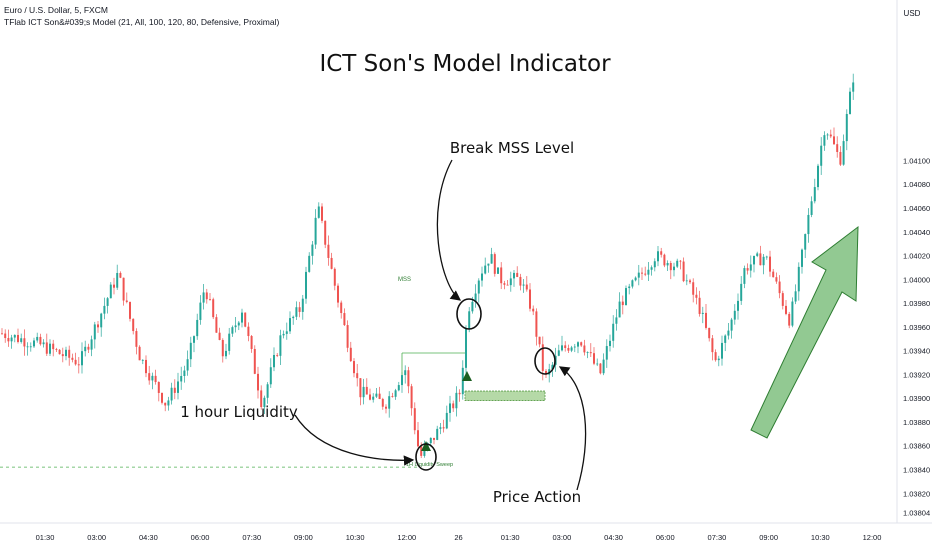 The width and height of the screenshot is (932, 550). I want to click on price-tick-label: 1.04020, so click(916, 256).